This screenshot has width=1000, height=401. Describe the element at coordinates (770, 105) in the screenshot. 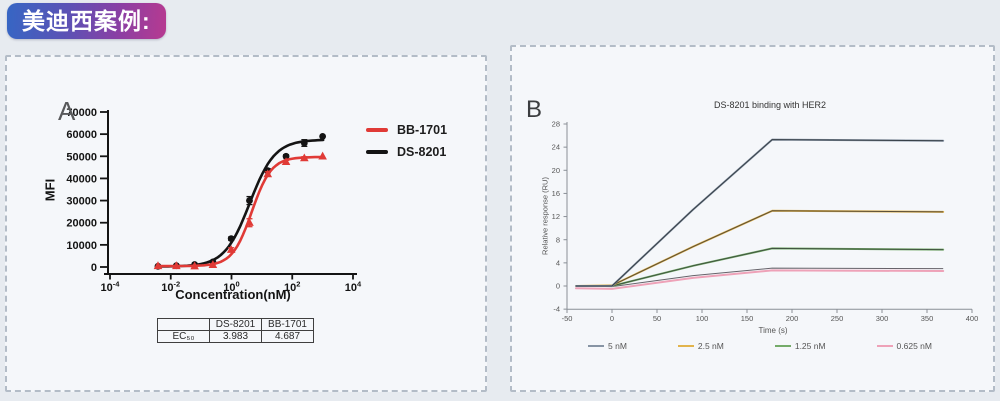

I see `panel-b-title: DS-8201 binding with HER2` at that location.